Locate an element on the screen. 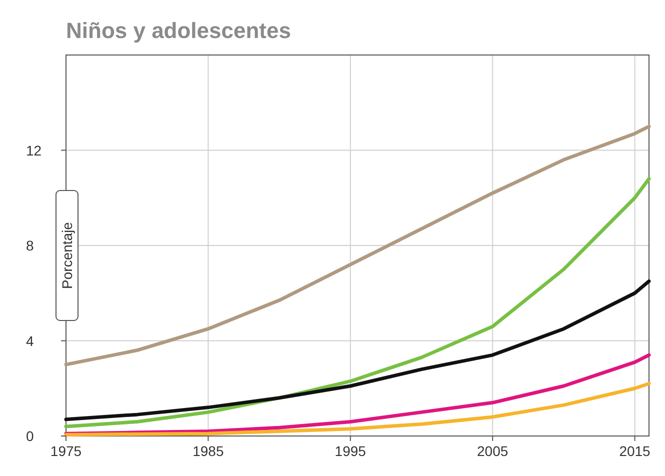 This screenshot has height=476, width=665. y-axis-title: Porcentaje is located at coordinates (67, 255).